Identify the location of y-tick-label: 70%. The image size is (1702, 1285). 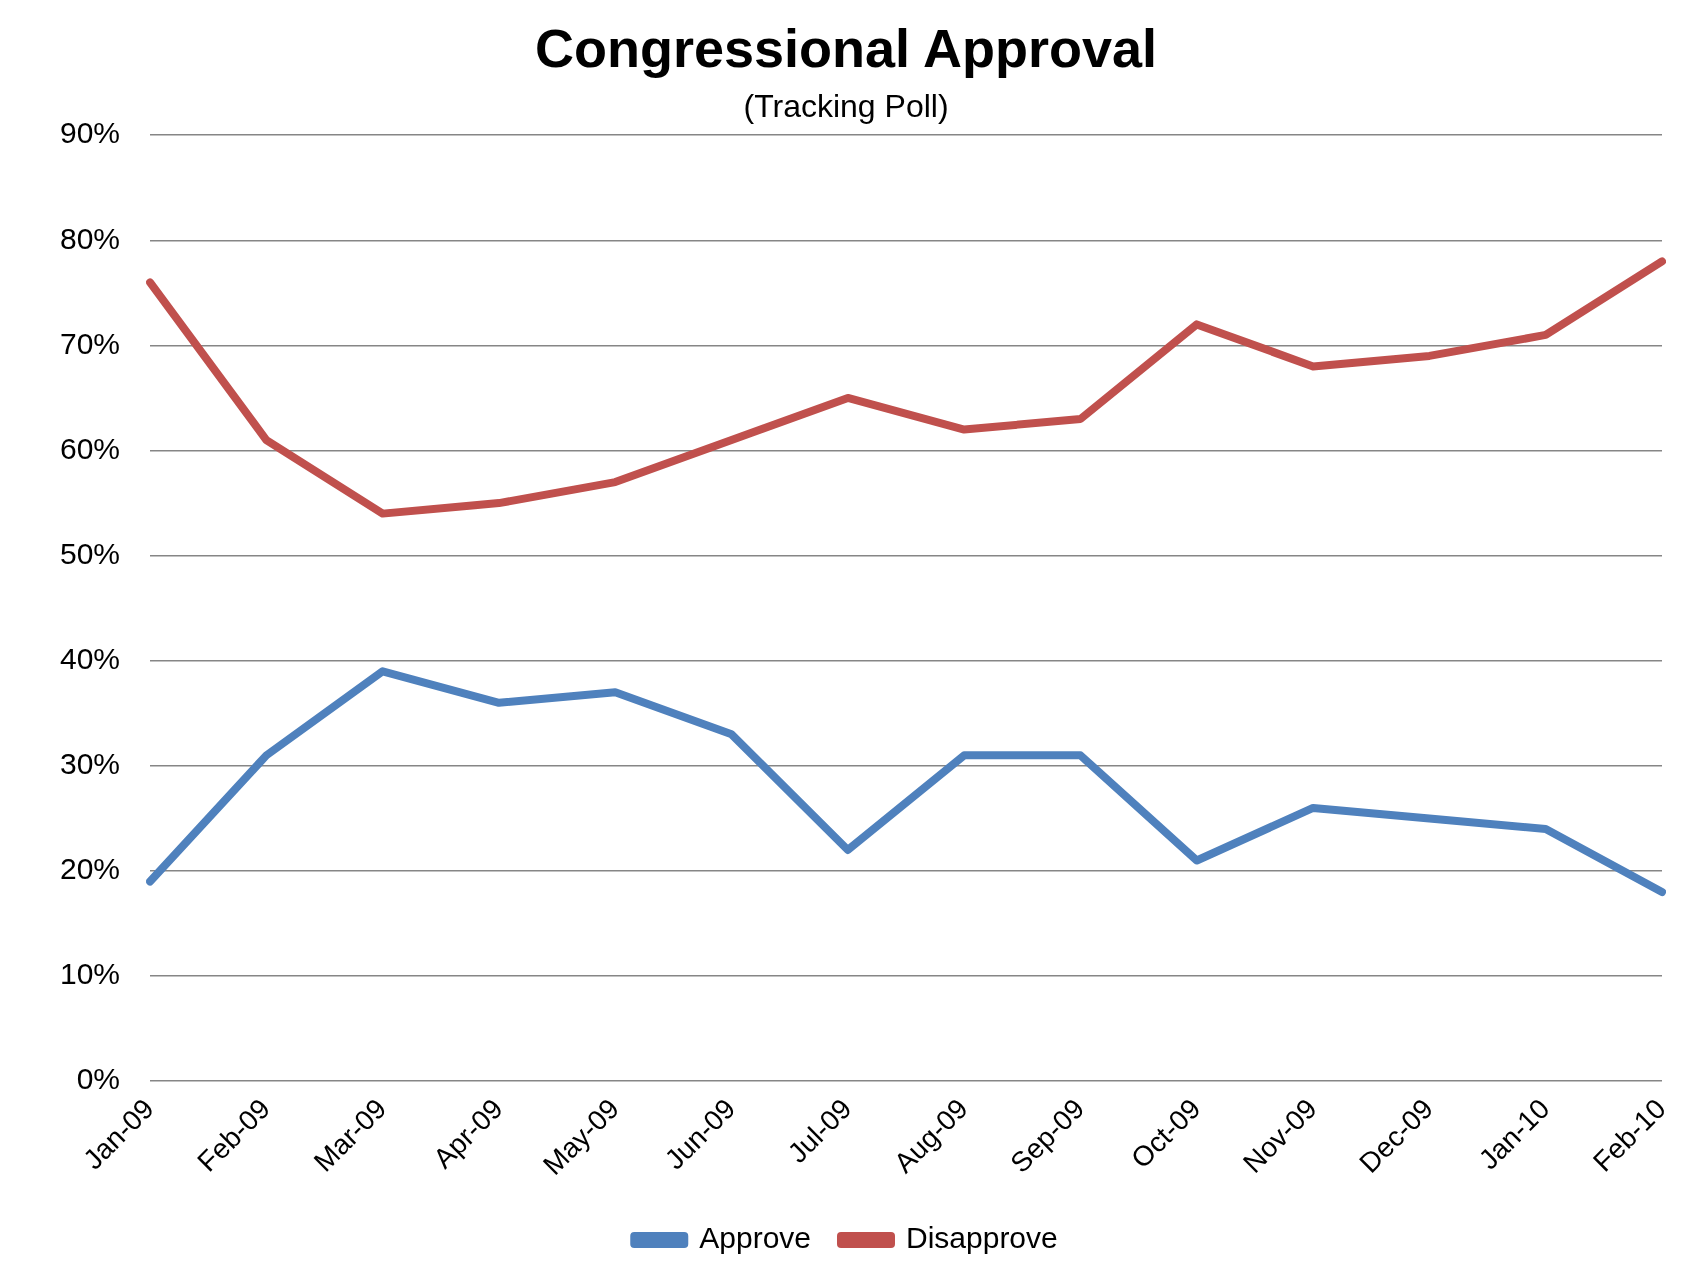
(90, 343).